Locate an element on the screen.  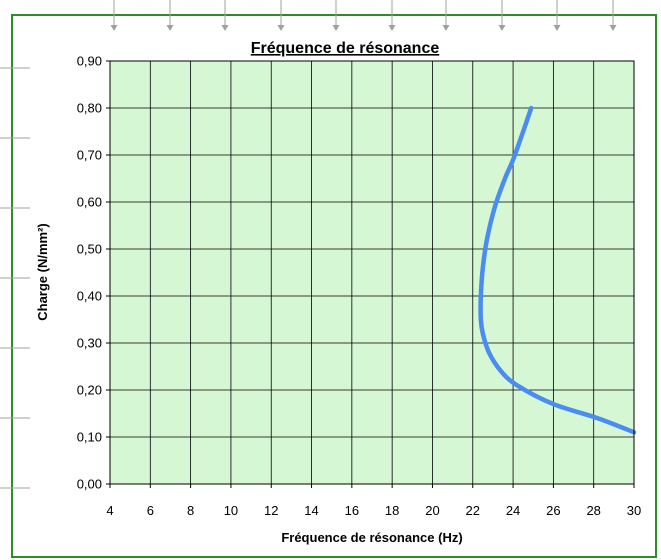
x-tick-label: 10 is located at coordinates (231, 510).